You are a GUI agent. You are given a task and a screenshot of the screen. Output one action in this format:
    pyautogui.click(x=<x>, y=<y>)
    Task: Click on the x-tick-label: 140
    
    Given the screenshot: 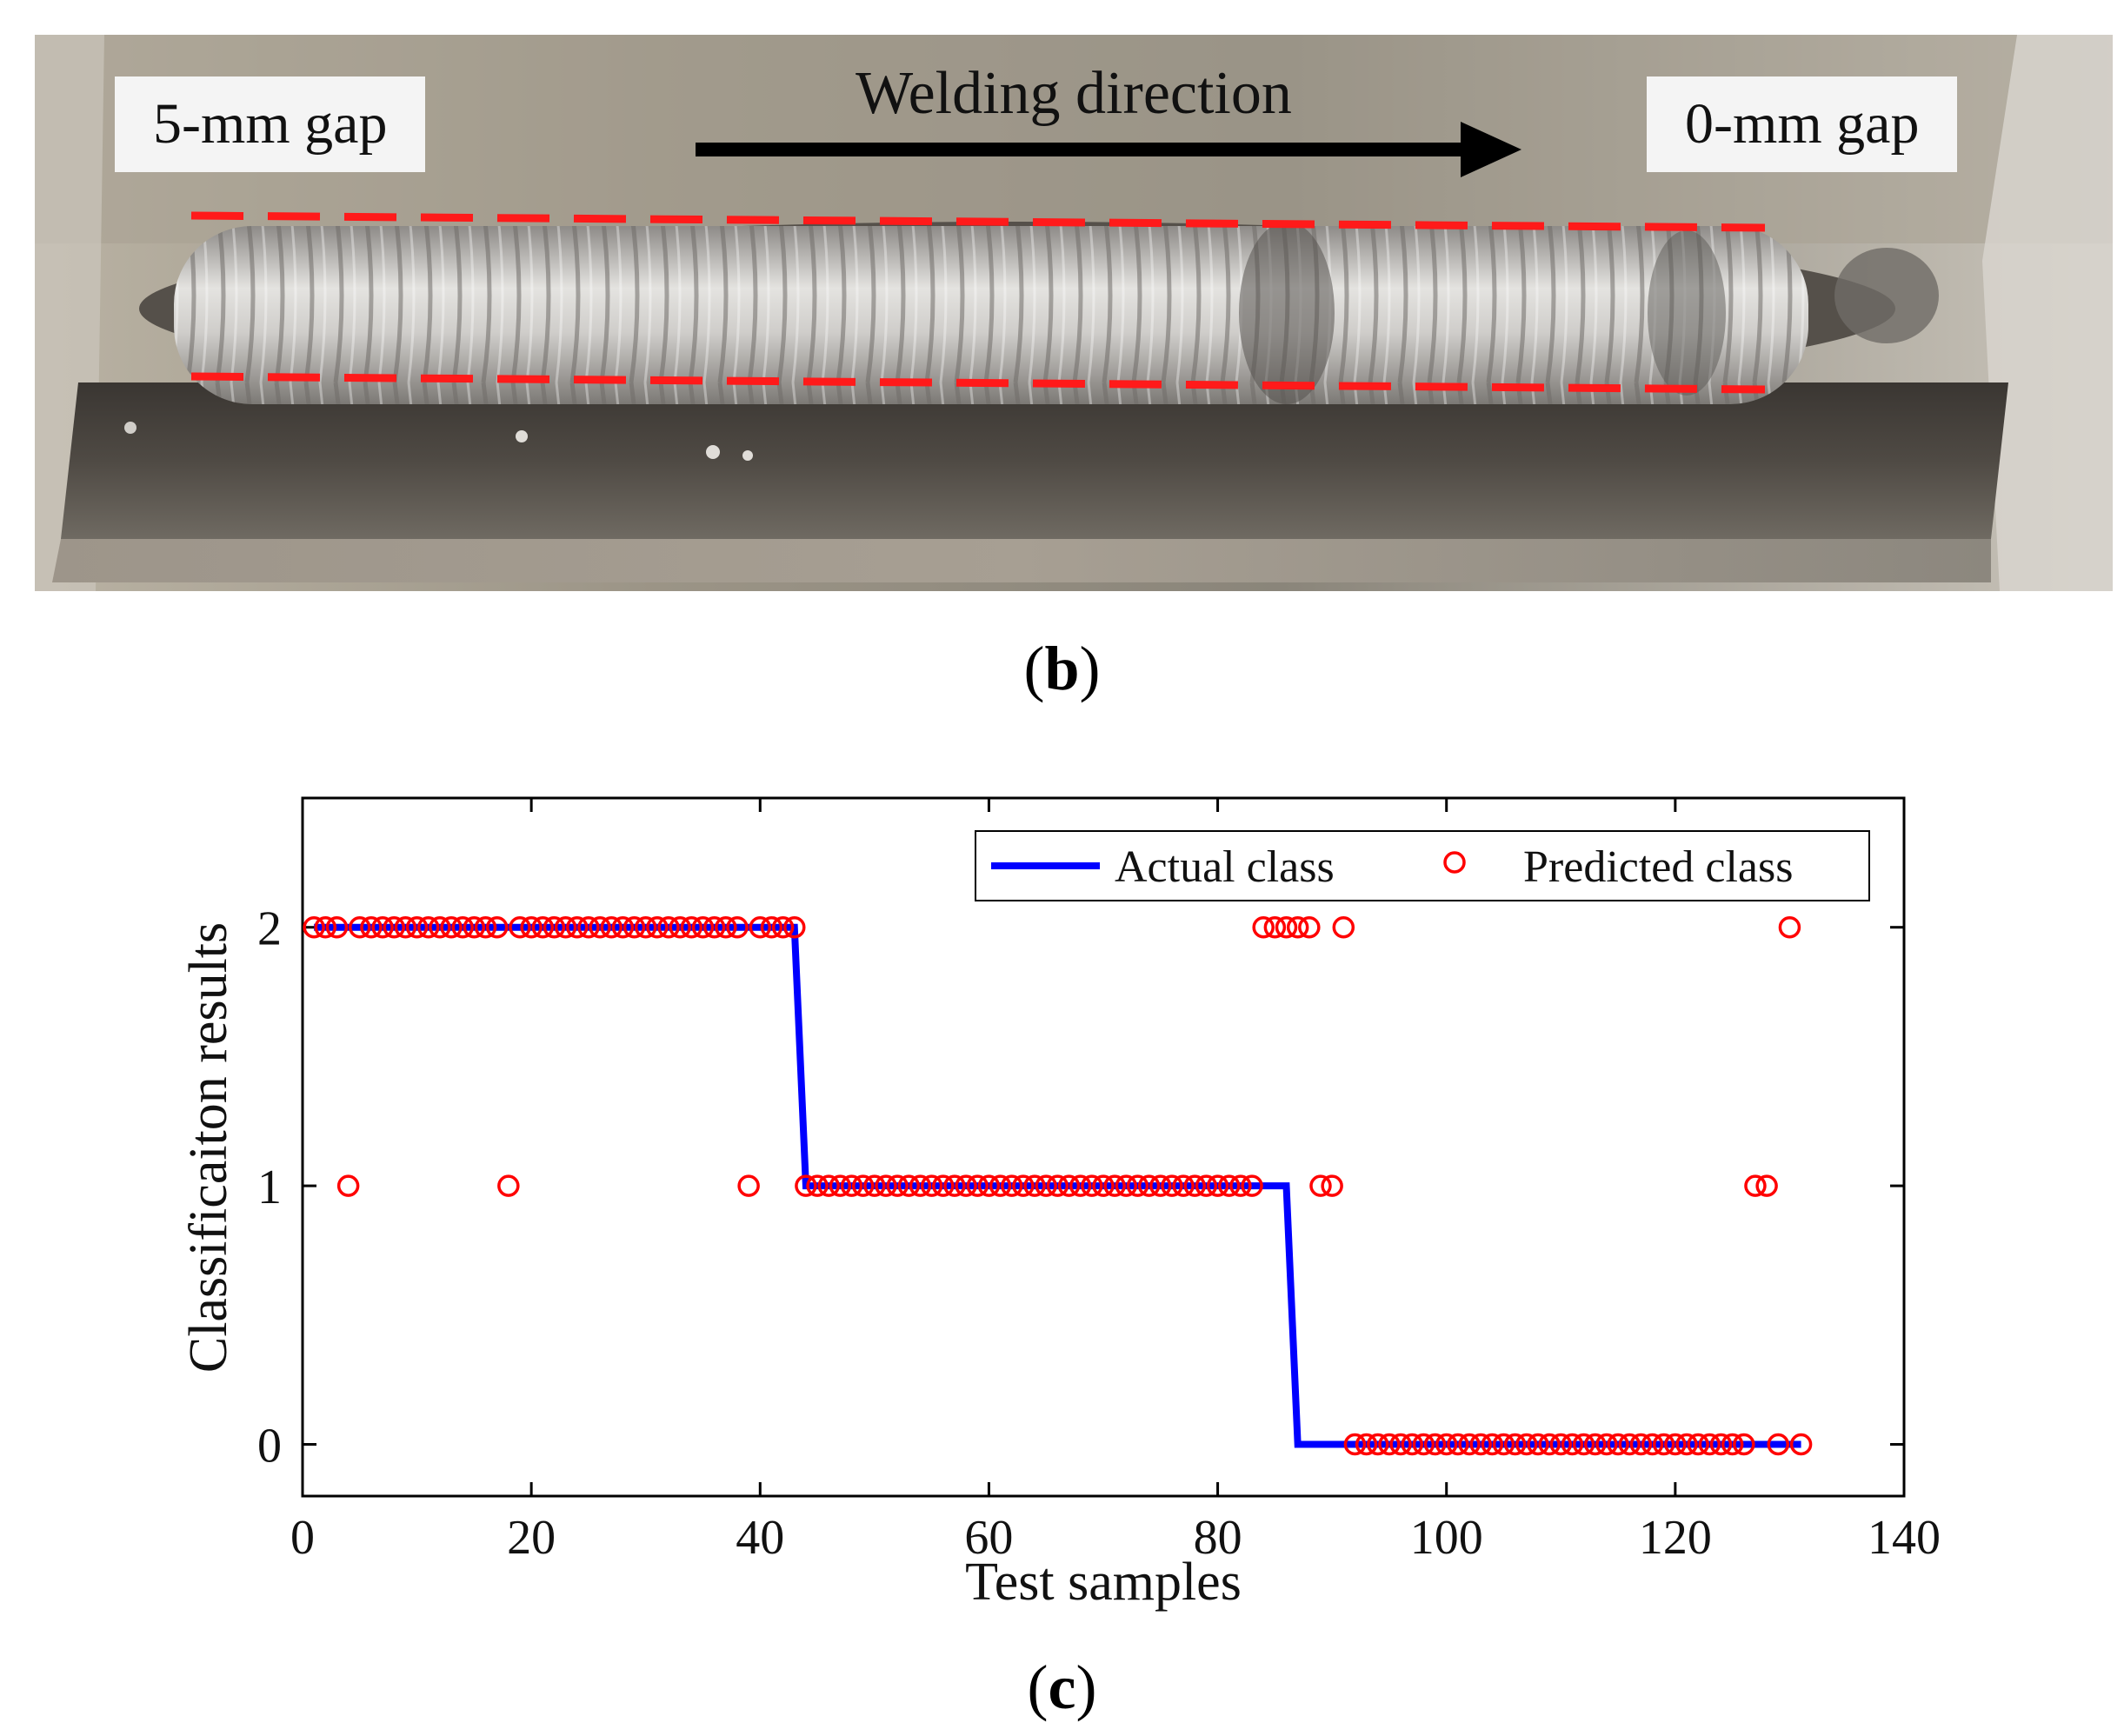 What is the action you would take?
    pyautogui.click(x=1905, y=1538)
    